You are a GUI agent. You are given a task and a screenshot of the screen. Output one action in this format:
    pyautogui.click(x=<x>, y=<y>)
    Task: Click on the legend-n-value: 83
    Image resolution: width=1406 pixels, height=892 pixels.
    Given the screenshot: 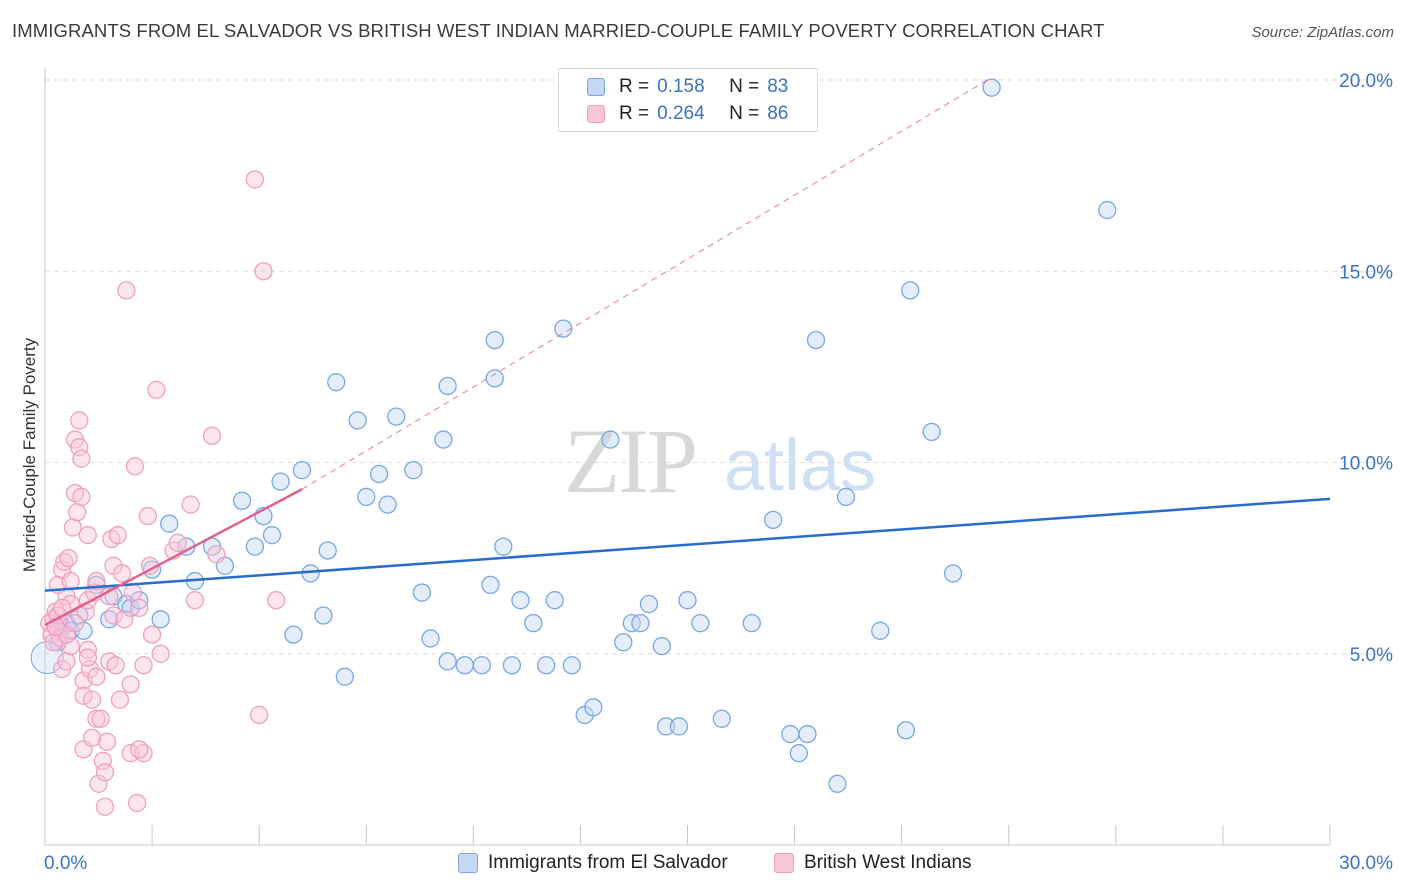 What is the action you would take?
    pyautogui.click(x=778, y=86)
    